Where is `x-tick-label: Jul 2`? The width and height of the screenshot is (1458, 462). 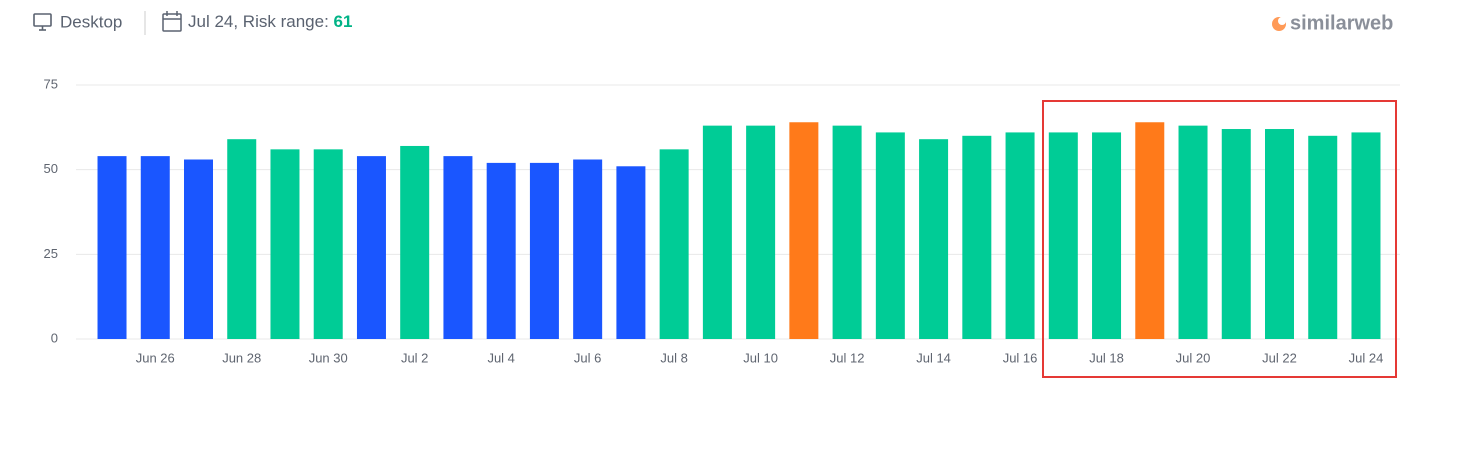
x-tick-label: Jul 2 is located at coordinates (414, 357).